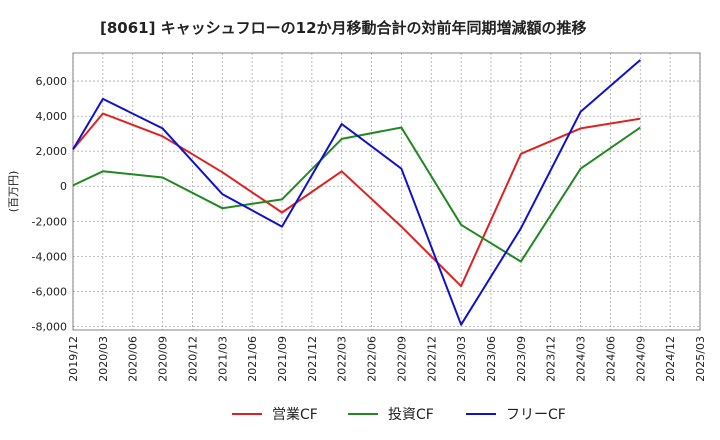  Describe the element at coordinates (52, 151) in the screenshot. I see `y-tick-label: 2,000` at that location.